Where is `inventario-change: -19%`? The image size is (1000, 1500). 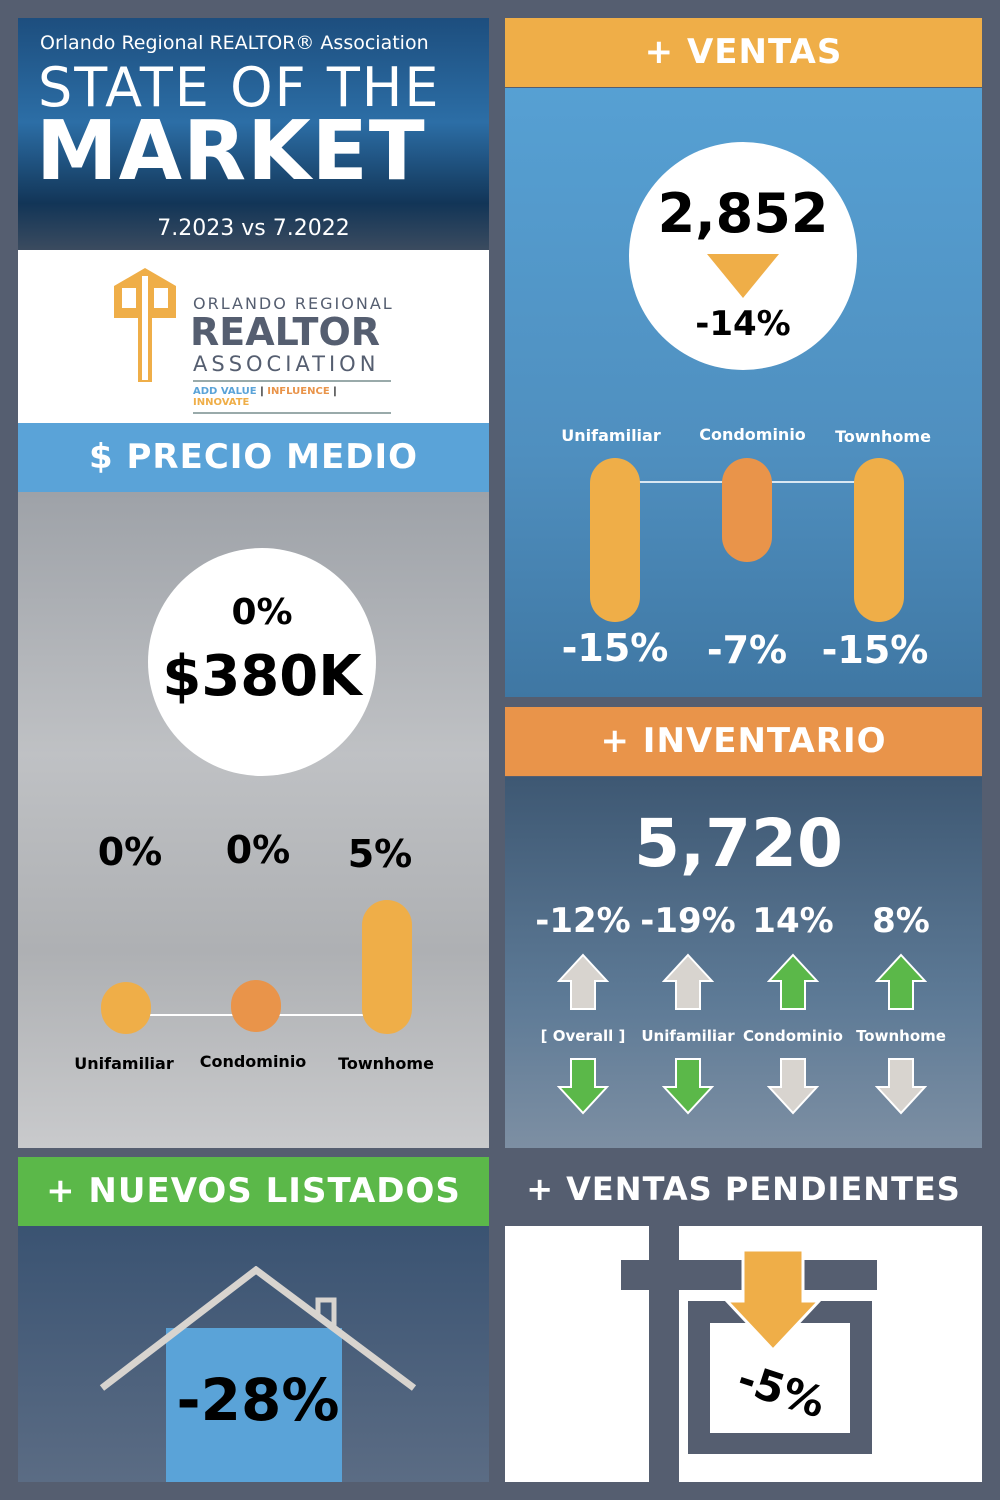 inventario-change: -19% is located at coordinates (688, 921).